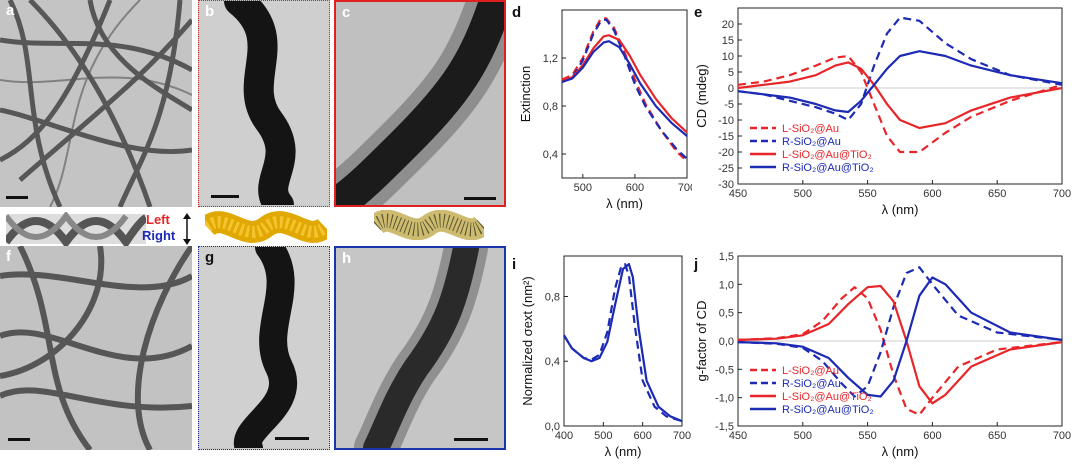  I want to click on y-tick-label: -30, so click(726, 185).